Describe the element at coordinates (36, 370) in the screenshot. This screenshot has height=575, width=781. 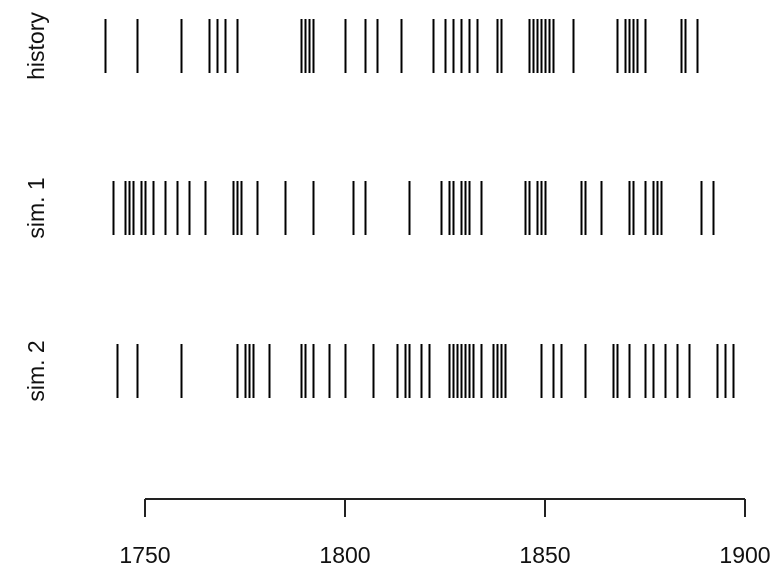
I see `row-label: sim. 2` at that location.